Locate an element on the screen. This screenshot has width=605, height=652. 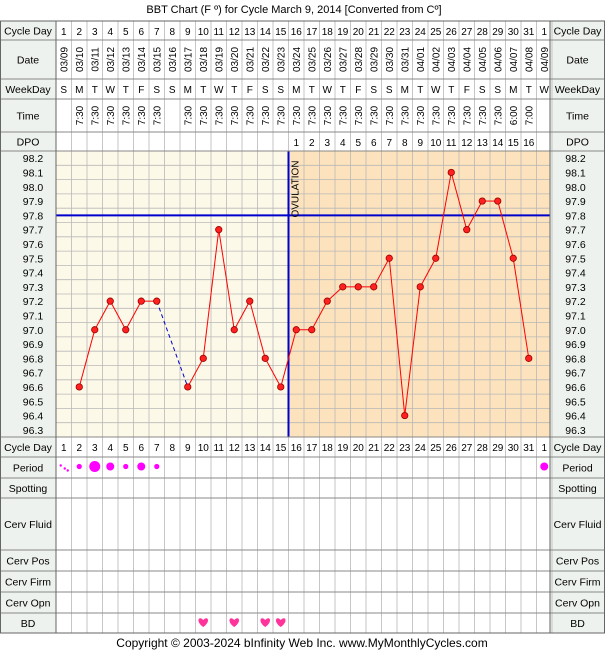
date-cell: 04/01 is located at coordinates (421, 59).